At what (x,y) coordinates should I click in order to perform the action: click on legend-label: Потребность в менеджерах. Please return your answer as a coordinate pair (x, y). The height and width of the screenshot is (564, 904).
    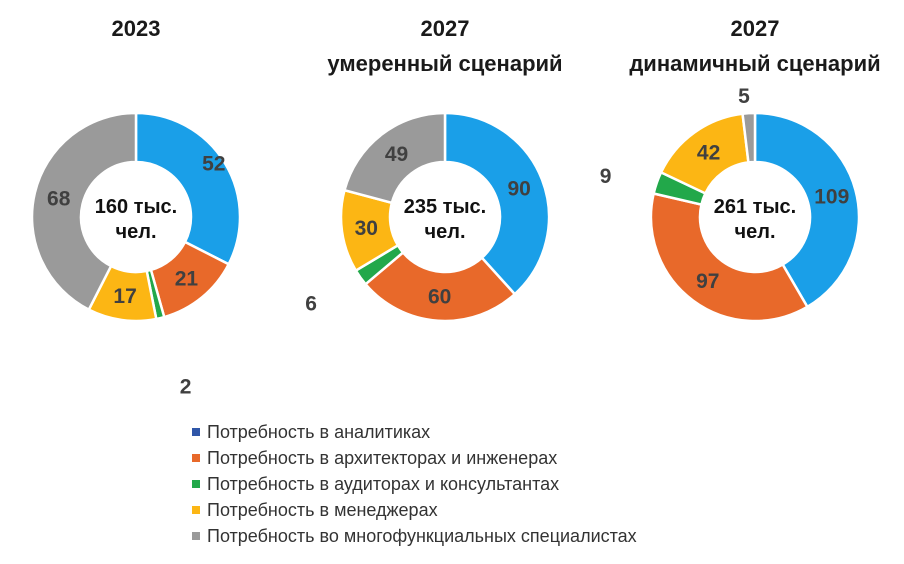
    Looking at the image, I should click on (322, 509).